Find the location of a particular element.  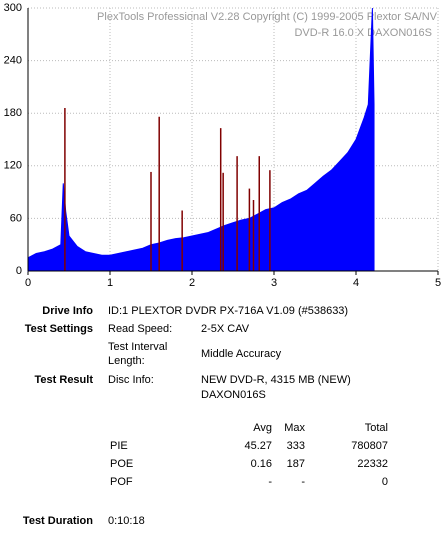

value: NEW DVD-R, 4315 MB (NEW) is located at coordinates (276, 380).